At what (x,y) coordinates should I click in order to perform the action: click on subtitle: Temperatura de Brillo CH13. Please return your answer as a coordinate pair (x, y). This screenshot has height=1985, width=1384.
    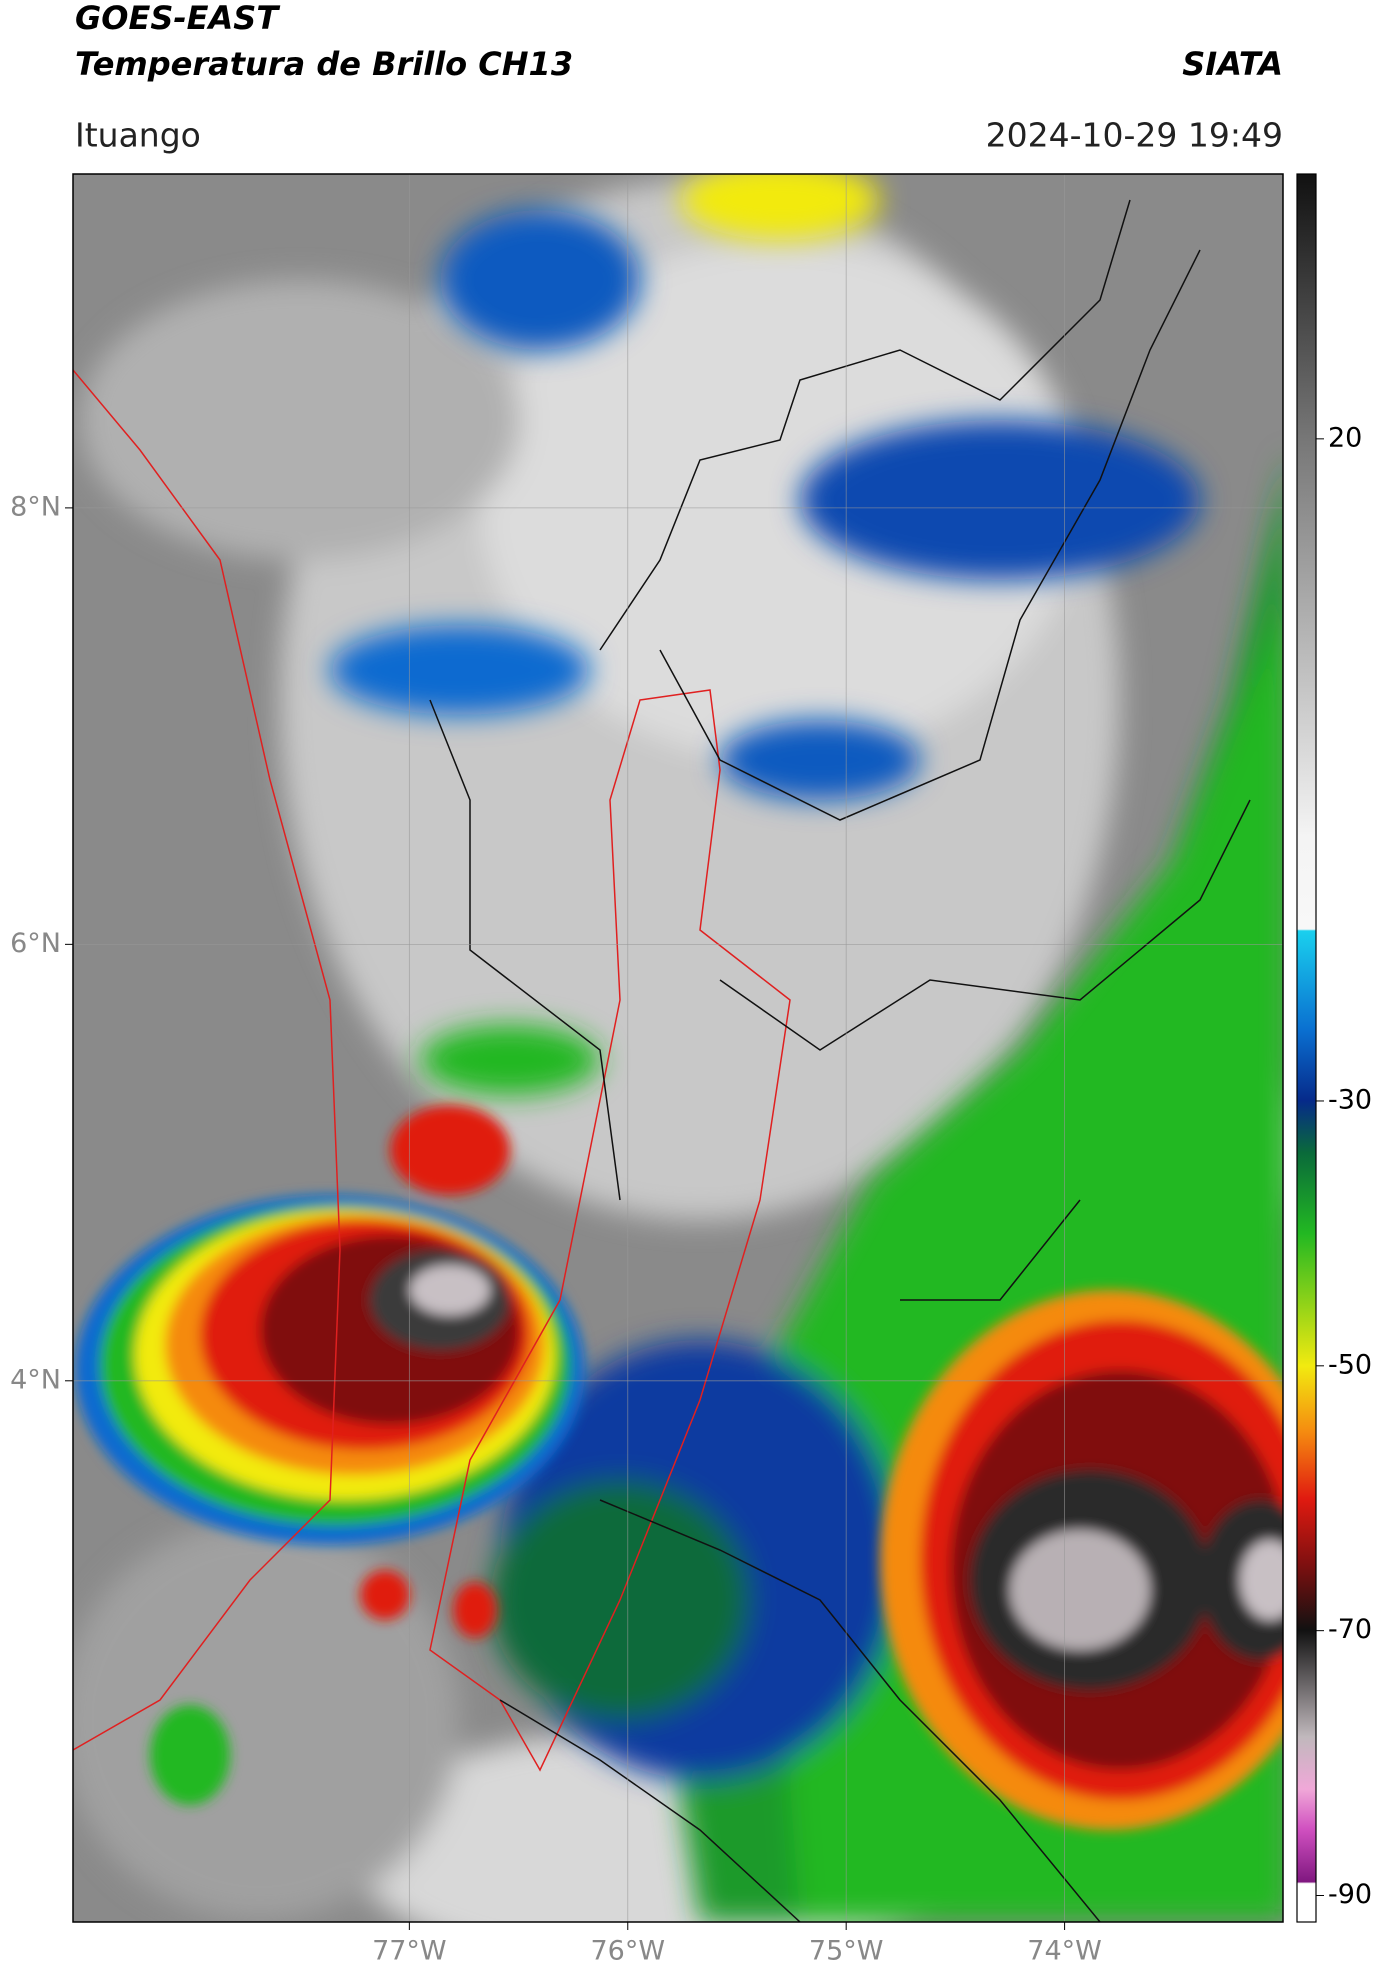
    Looking at the image, I should click on (324, 64).